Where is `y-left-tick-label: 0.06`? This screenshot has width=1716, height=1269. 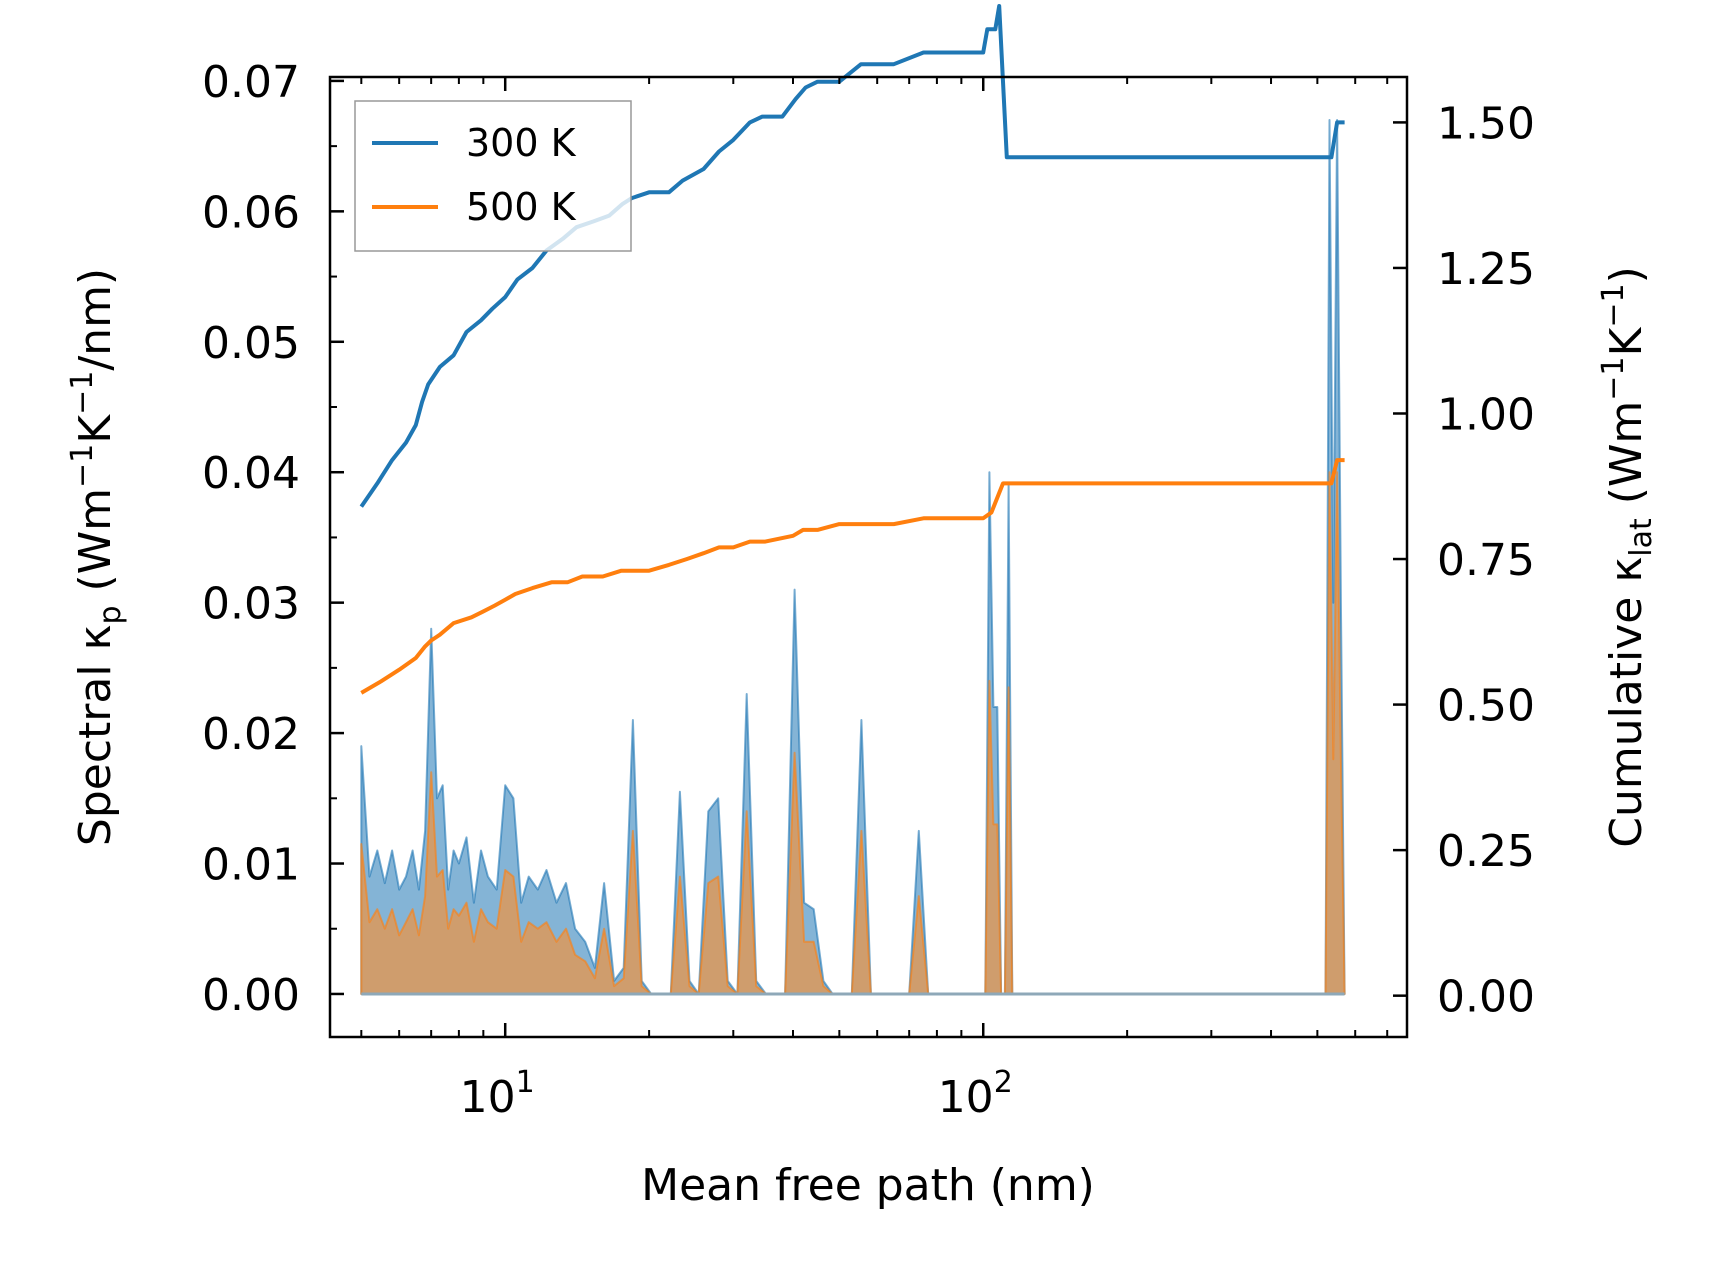 y-left-tick-label: 0.06 is located at coordinates (251, 212).